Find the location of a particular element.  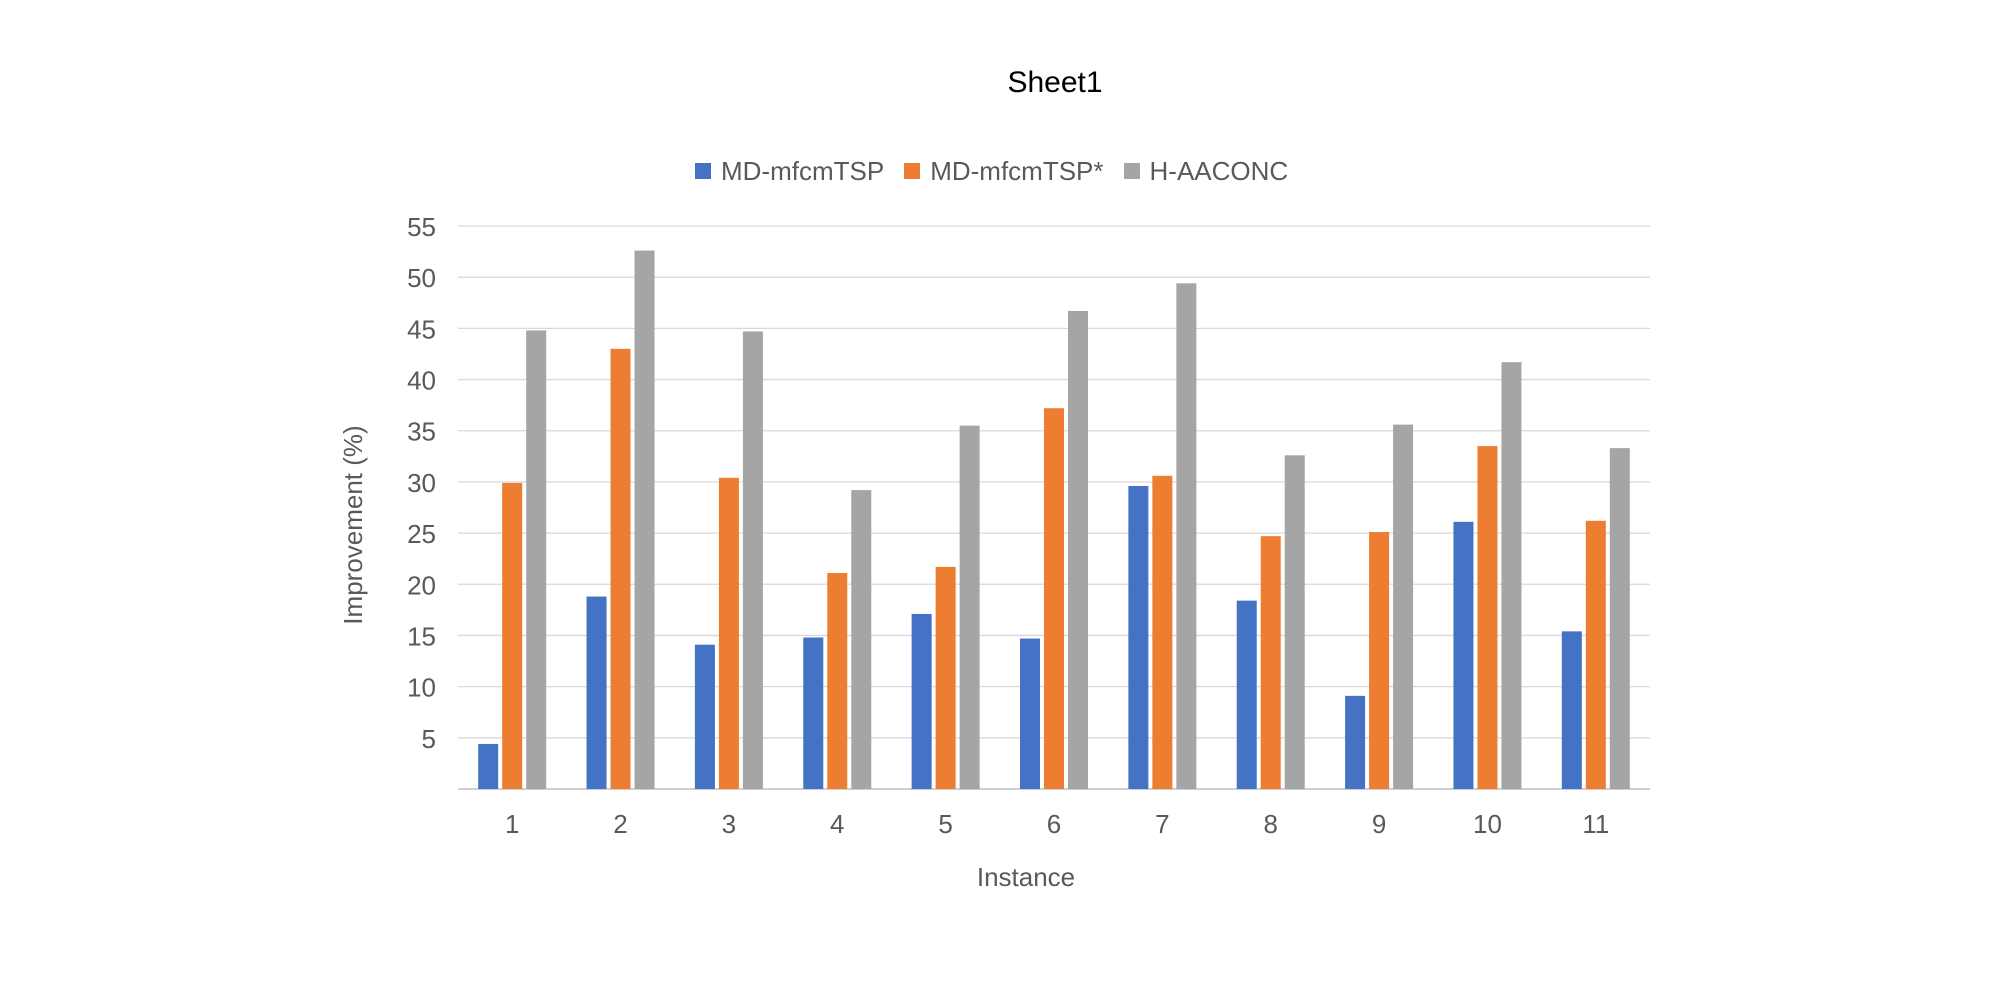

legend-swatch-h-aaconc is located at coordinates (1131, 171).